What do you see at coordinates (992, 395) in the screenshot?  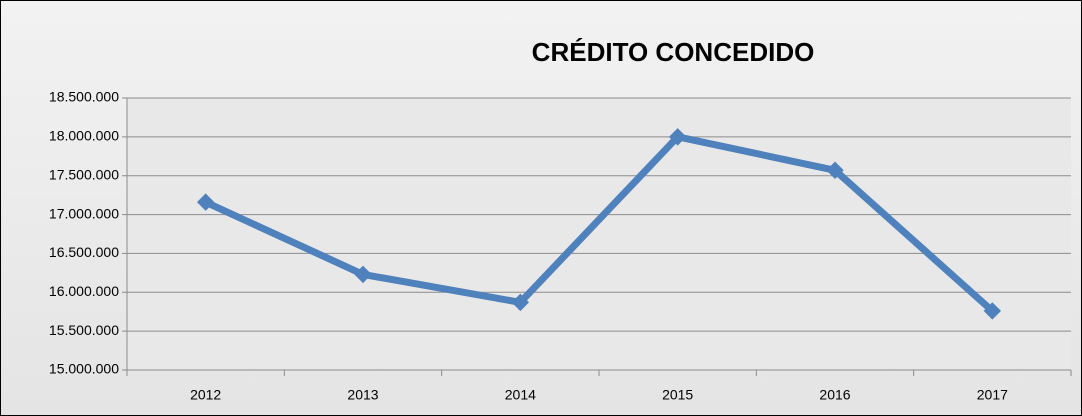 I see `x-tick-label: 2017` at bounding box center [992, 395].